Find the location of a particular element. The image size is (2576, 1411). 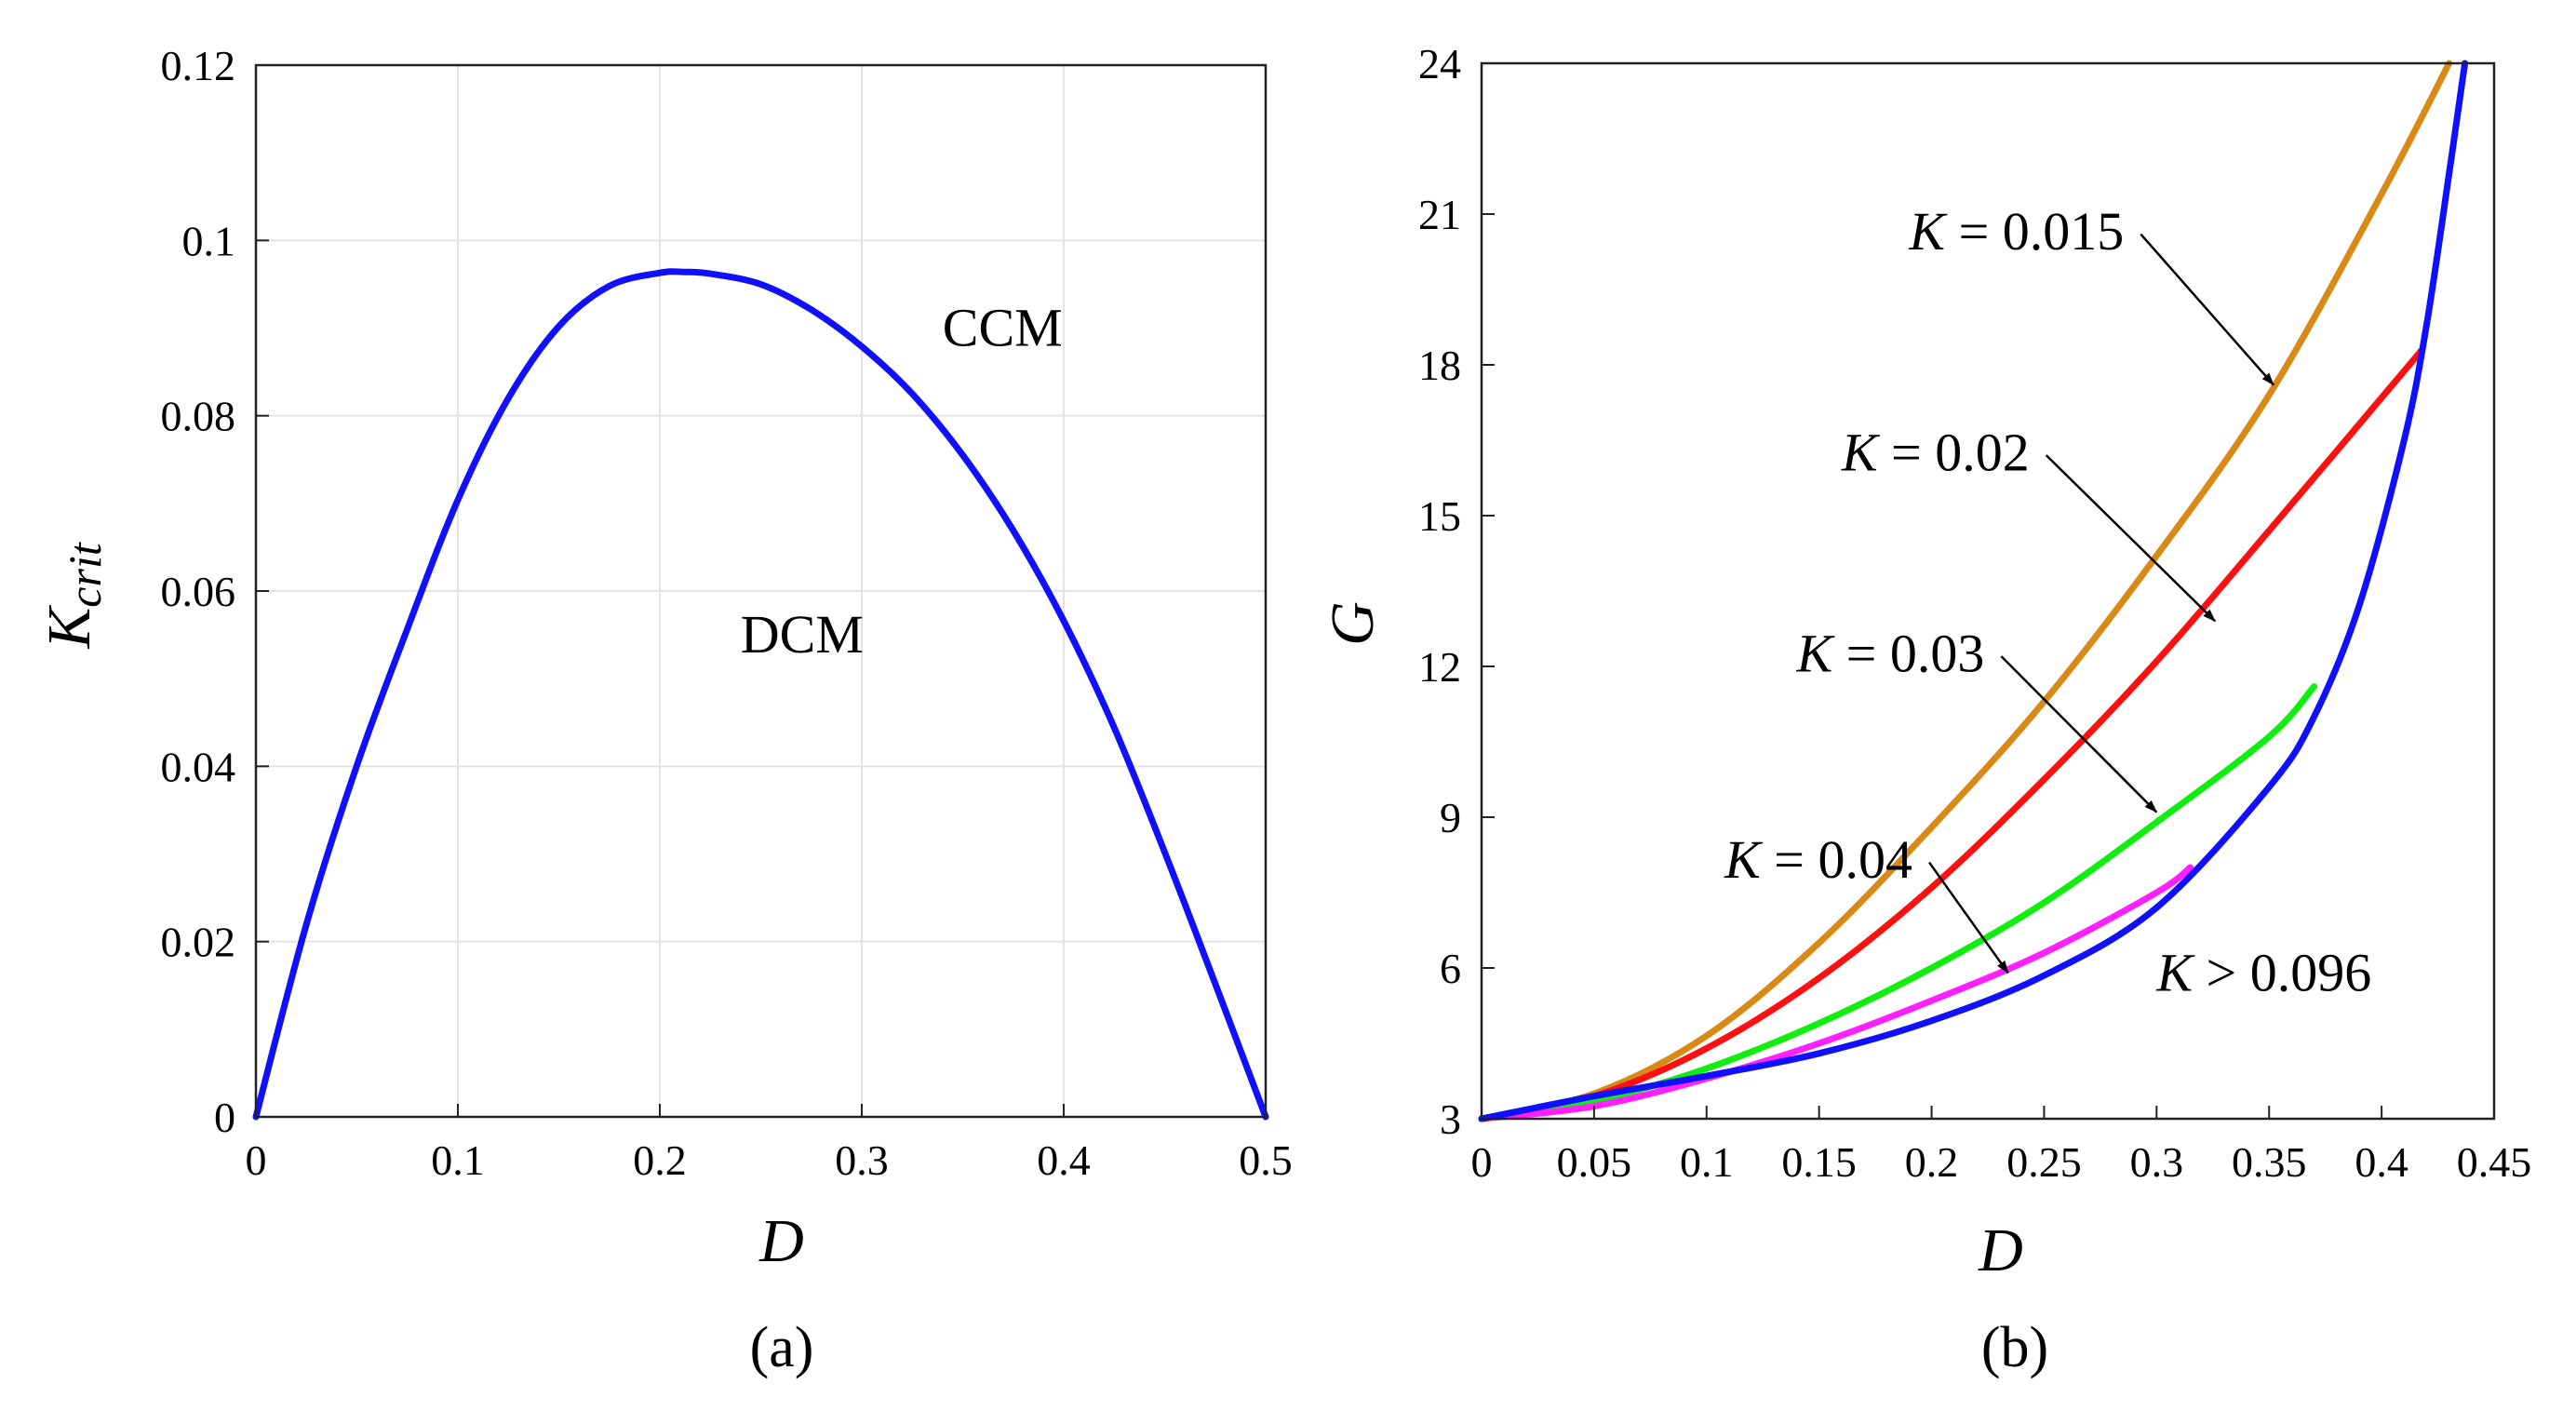

annotation-label: K = 0.015 is located at coordinates (2016, 231).